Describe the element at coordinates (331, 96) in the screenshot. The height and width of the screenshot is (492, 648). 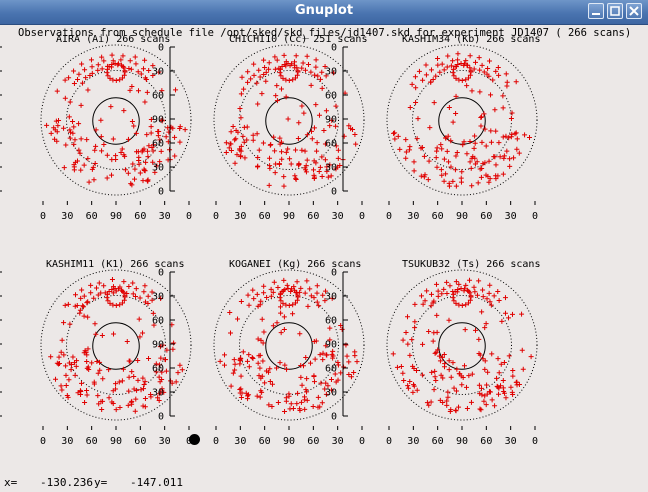
I see `elevation-tick-label: 60` at that location.